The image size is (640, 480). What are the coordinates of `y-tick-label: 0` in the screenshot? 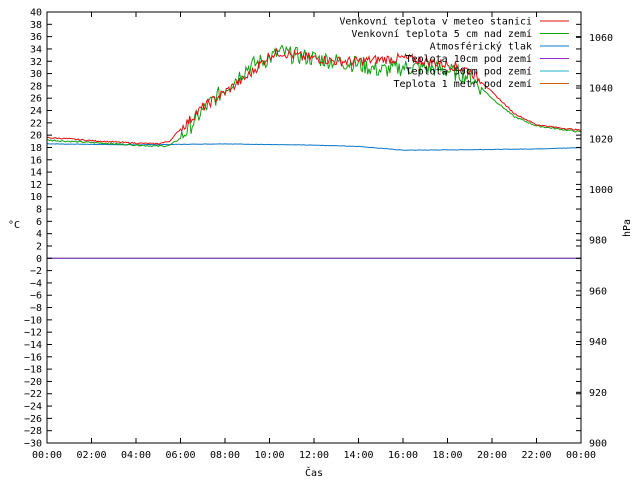 It's located at (39, 259).